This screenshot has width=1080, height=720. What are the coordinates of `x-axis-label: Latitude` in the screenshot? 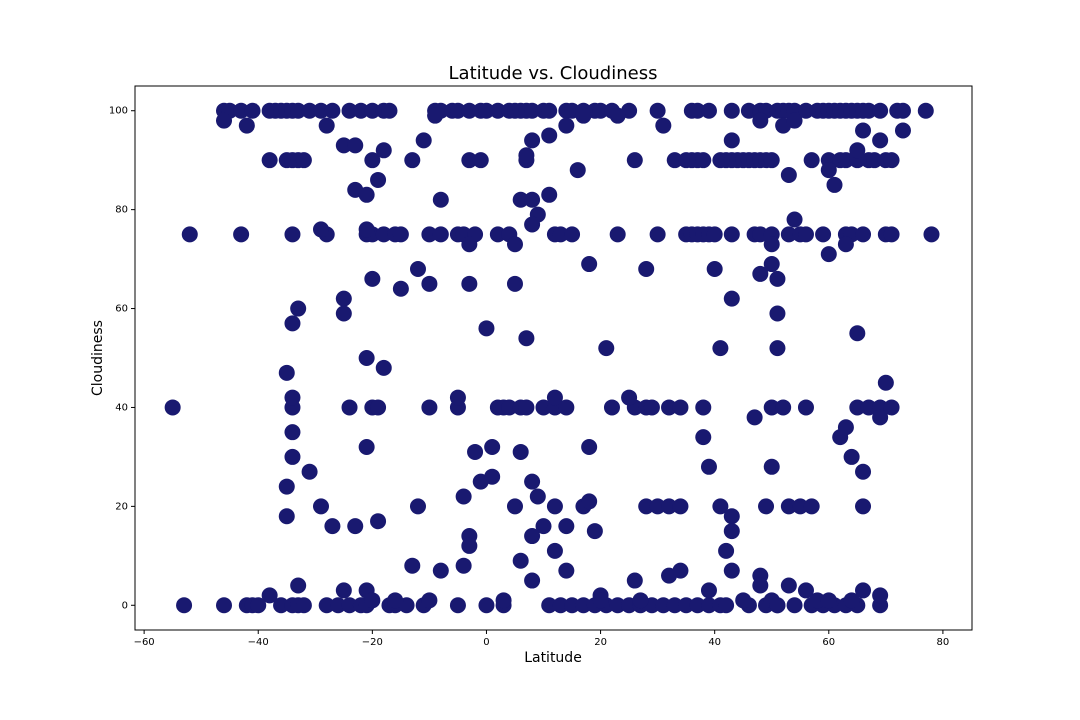 It's located at (553, 658).